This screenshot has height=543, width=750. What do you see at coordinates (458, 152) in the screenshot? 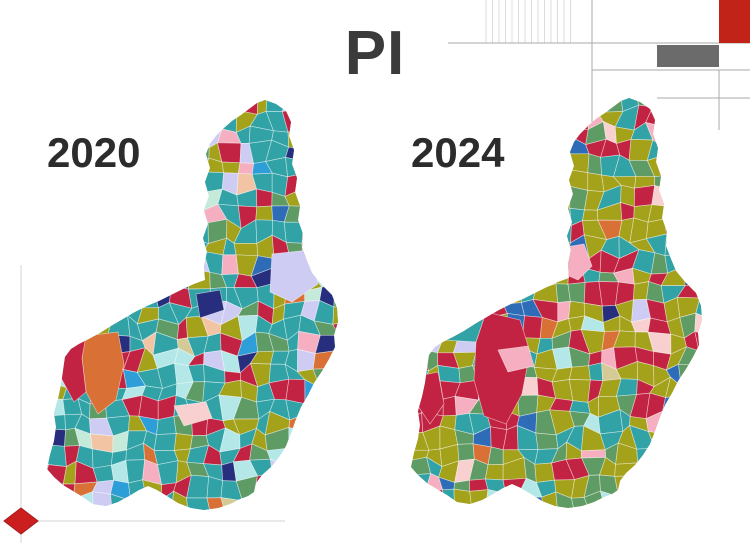
I see `map-2024-label: 2024` at bounding box center [458, 152].